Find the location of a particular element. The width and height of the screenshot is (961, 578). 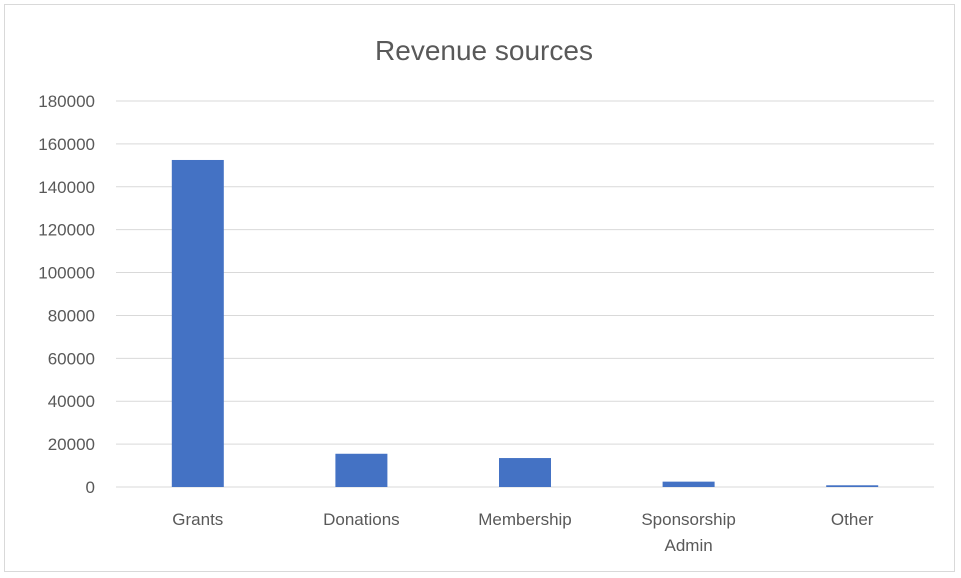

x-category-label: Membership is located at coordinates (525, 519).